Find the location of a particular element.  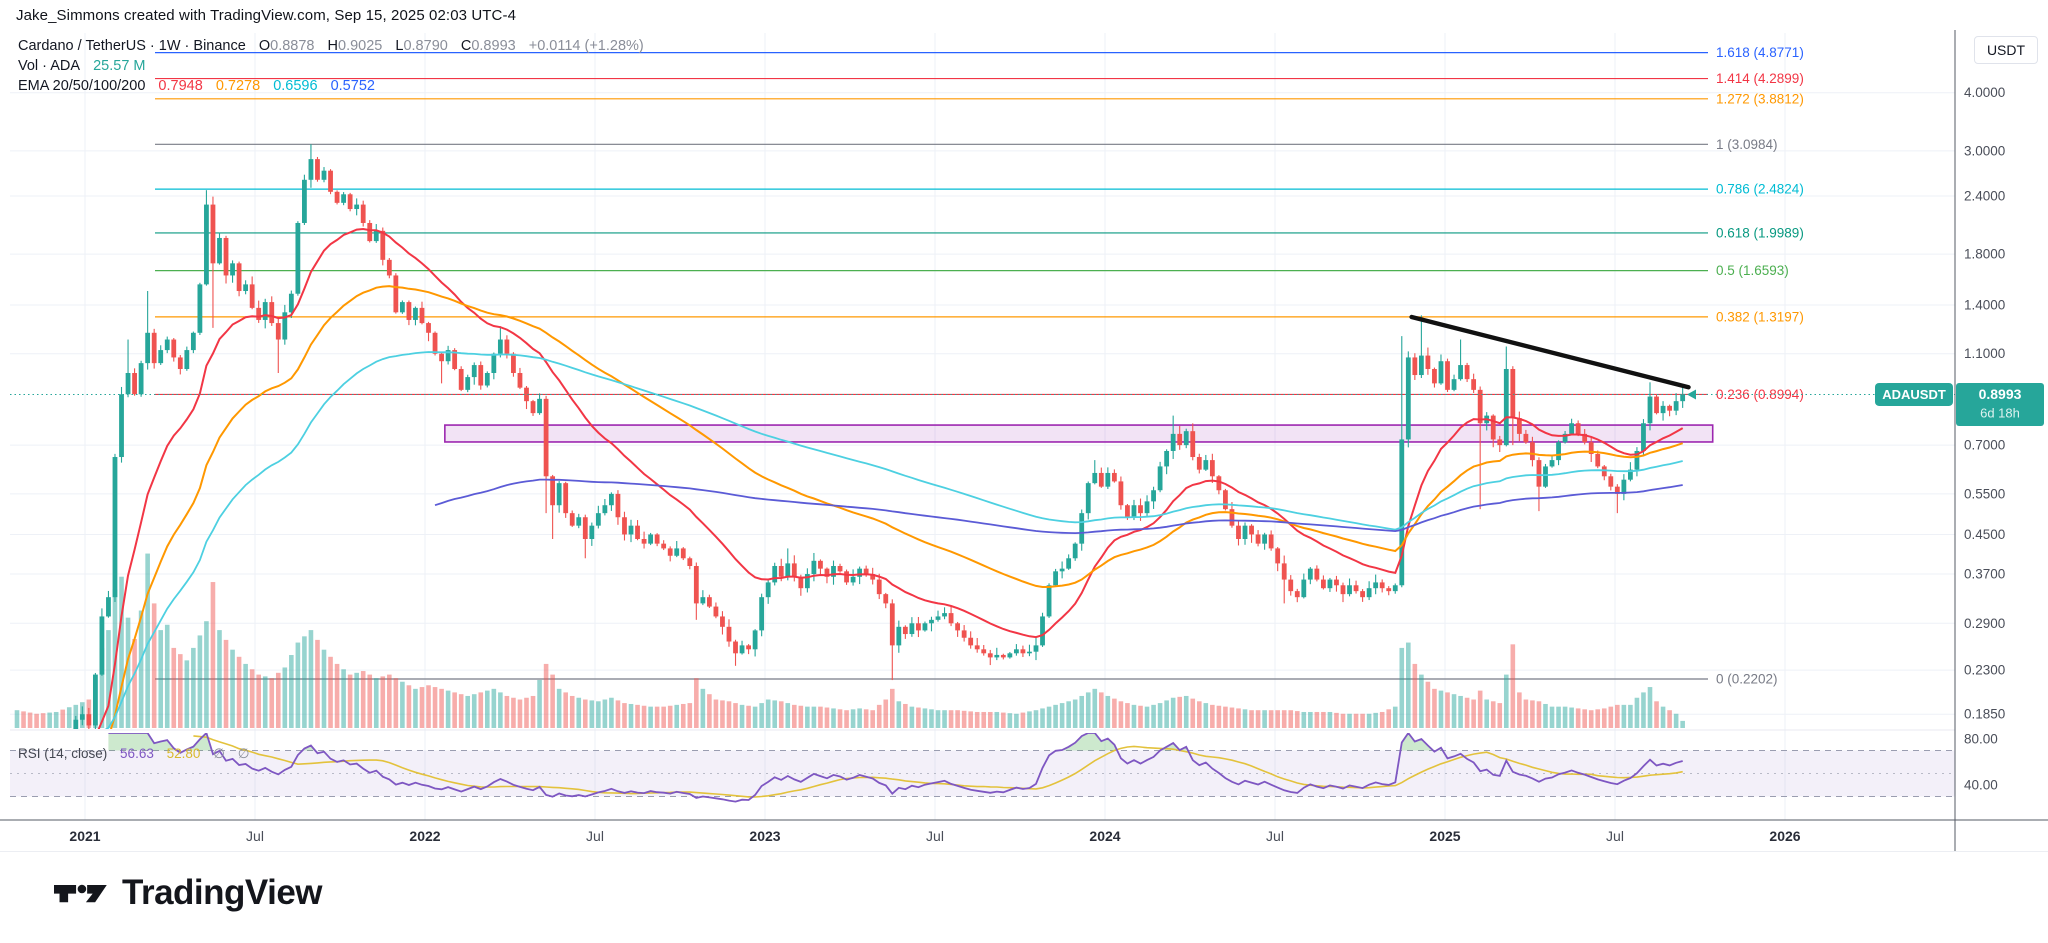

rsi-line is located at coordinates (895, 768).